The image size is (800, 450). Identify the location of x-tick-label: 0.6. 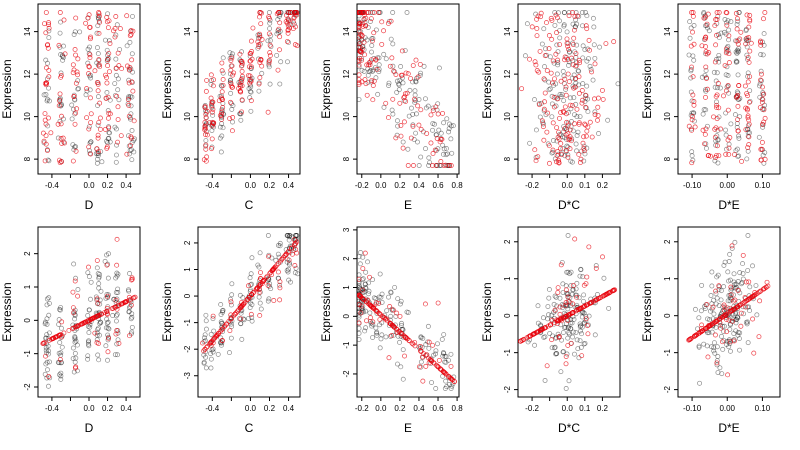
(438, 185).